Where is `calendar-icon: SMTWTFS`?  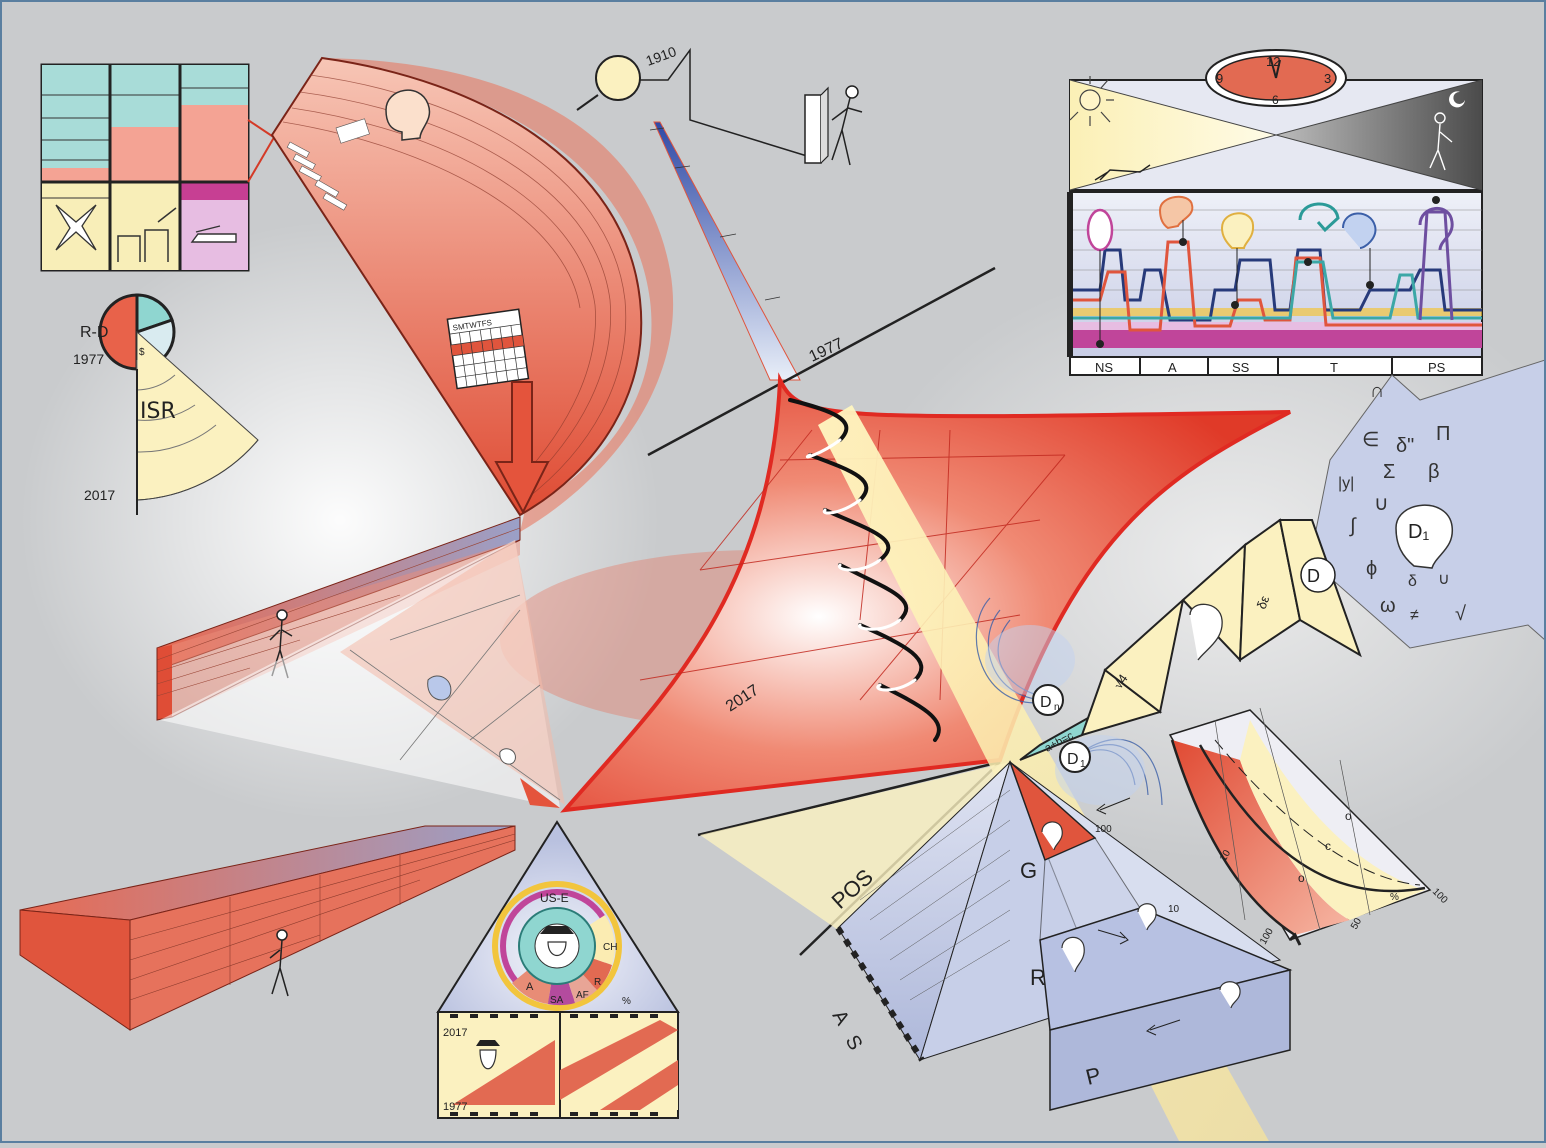
calendar-icon: SMTWTFS is located at coordinates (498, 411).